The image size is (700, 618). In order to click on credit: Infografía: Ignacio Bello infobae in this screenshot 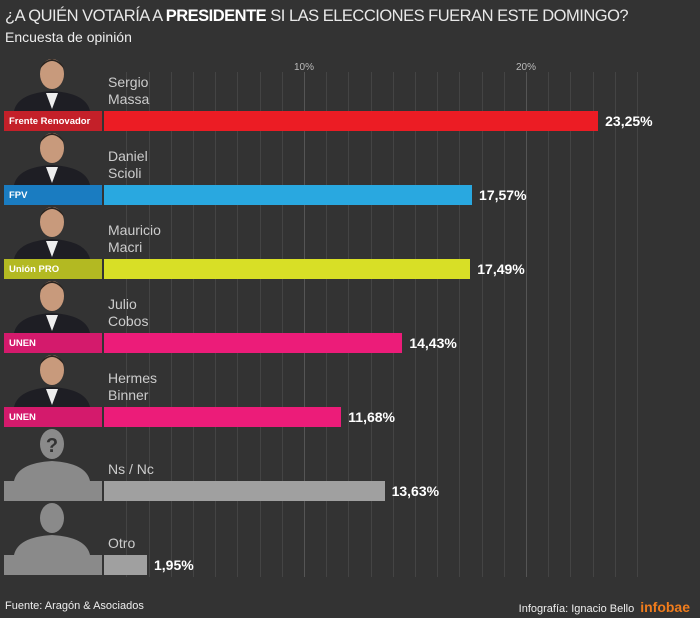, I will do `click(604, 607)`.